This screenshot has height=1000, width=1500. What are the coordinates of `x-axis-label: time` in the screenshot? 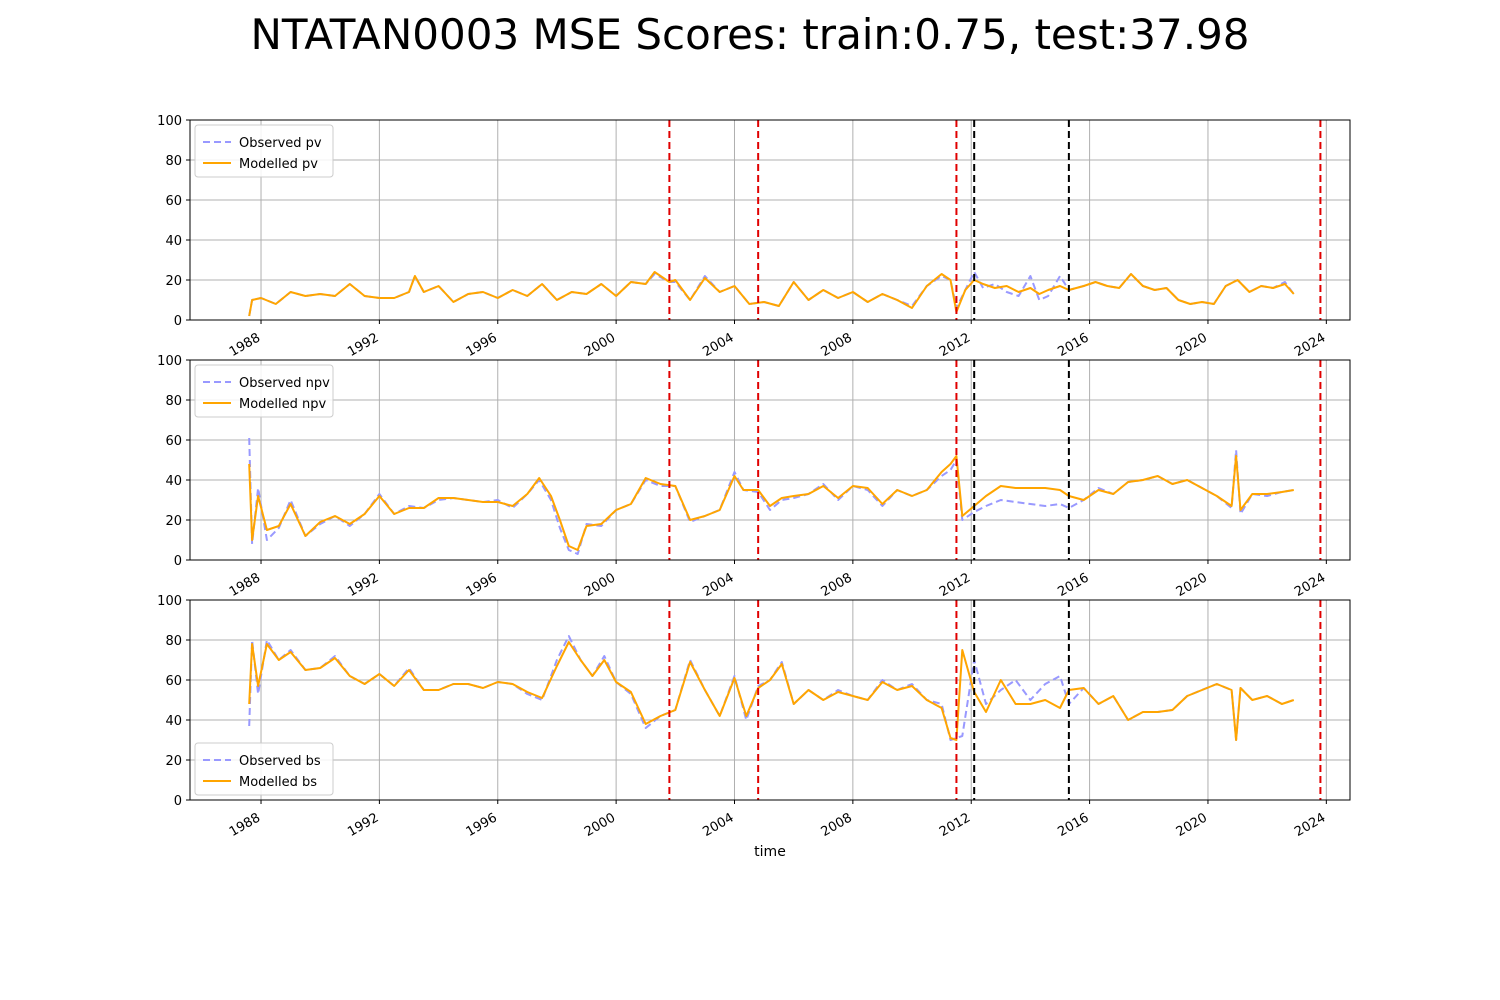 It's located at (770, 852).